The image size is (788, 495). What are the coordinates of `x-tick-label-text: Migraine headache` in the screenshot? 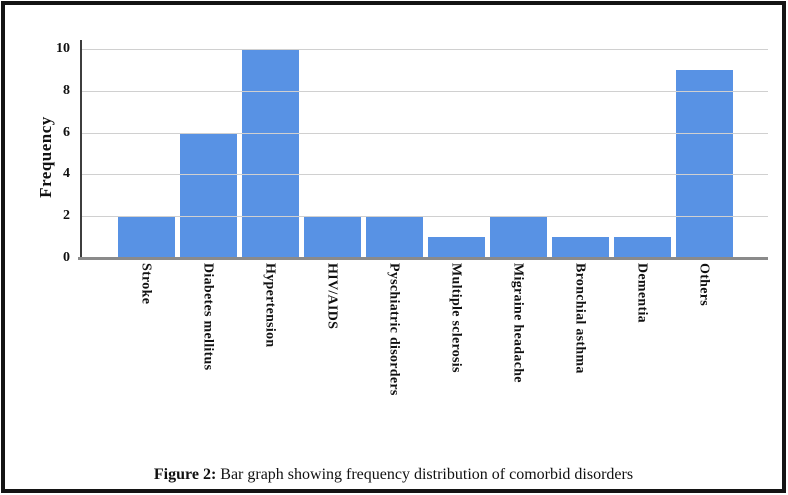 It's located at (518, 323).